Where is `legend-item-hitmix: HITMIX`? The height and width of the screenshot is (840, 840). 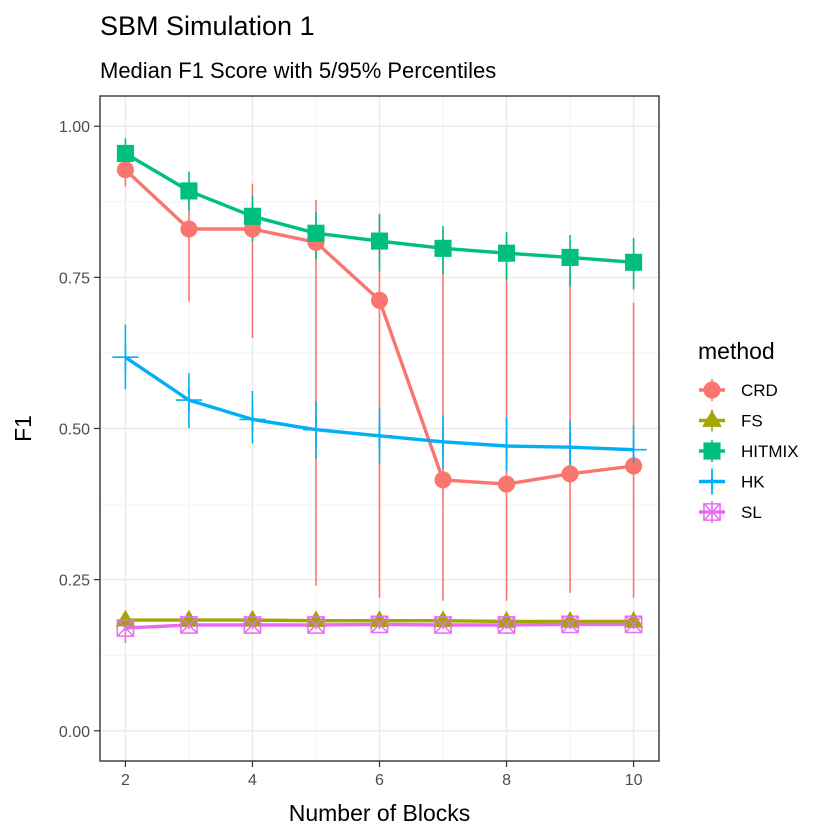 legend-item-hitmix: HITMIX is located at coordinates (749, 451).